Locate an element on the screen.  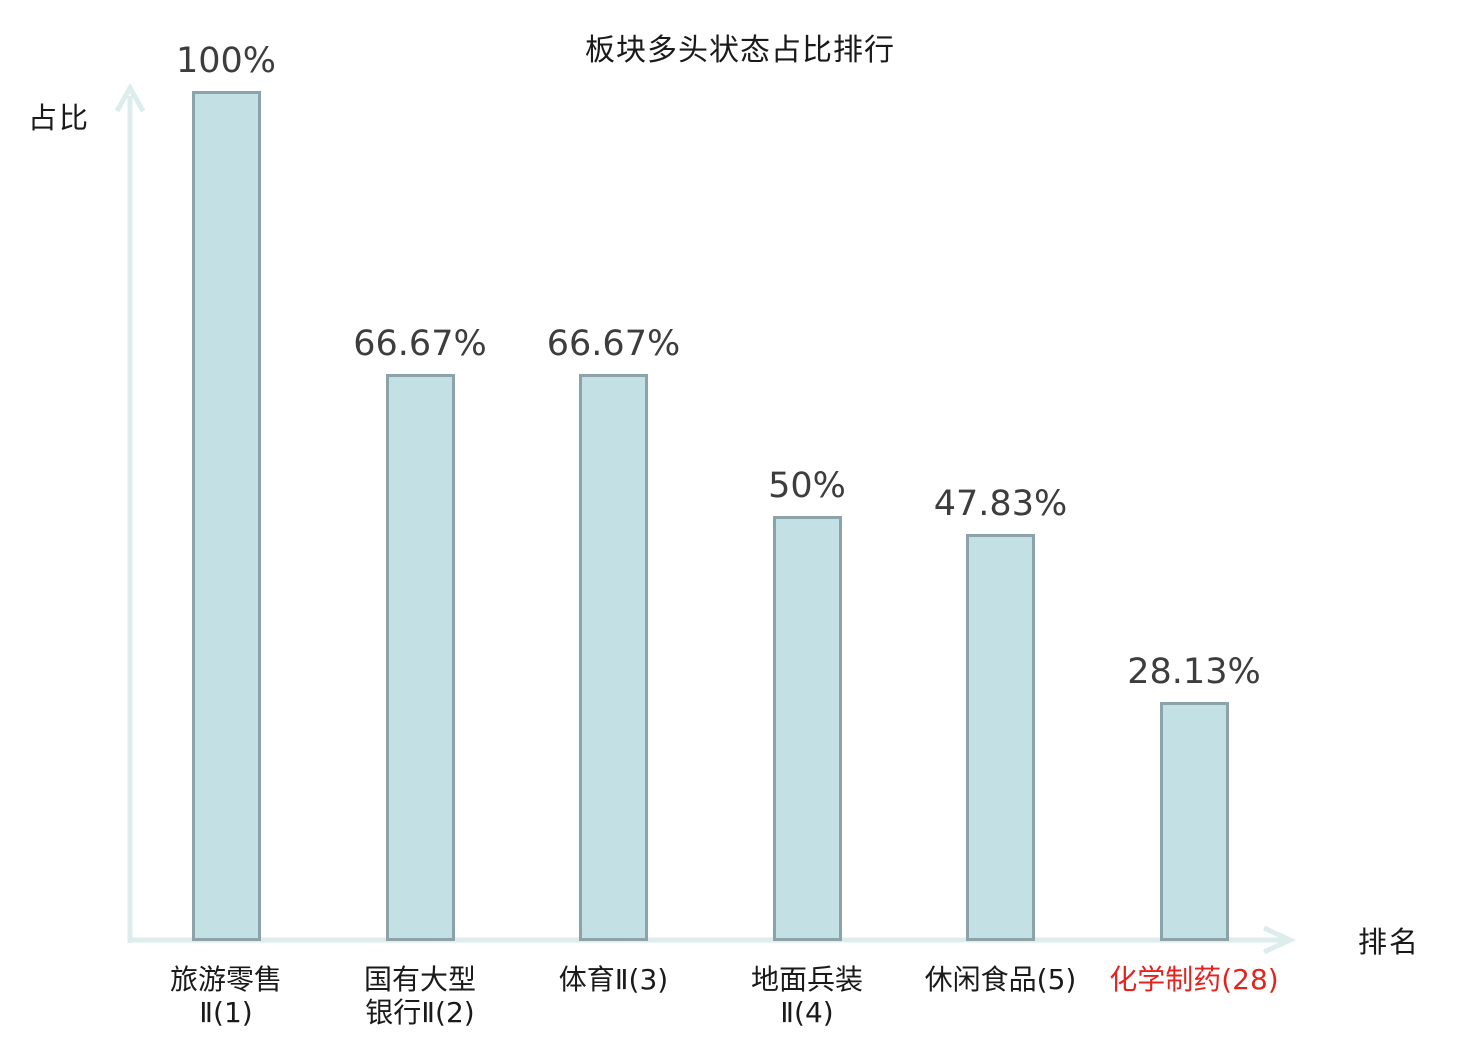
chart-title: 板块多头状态占比排行 is located at coordinates (740, 50).